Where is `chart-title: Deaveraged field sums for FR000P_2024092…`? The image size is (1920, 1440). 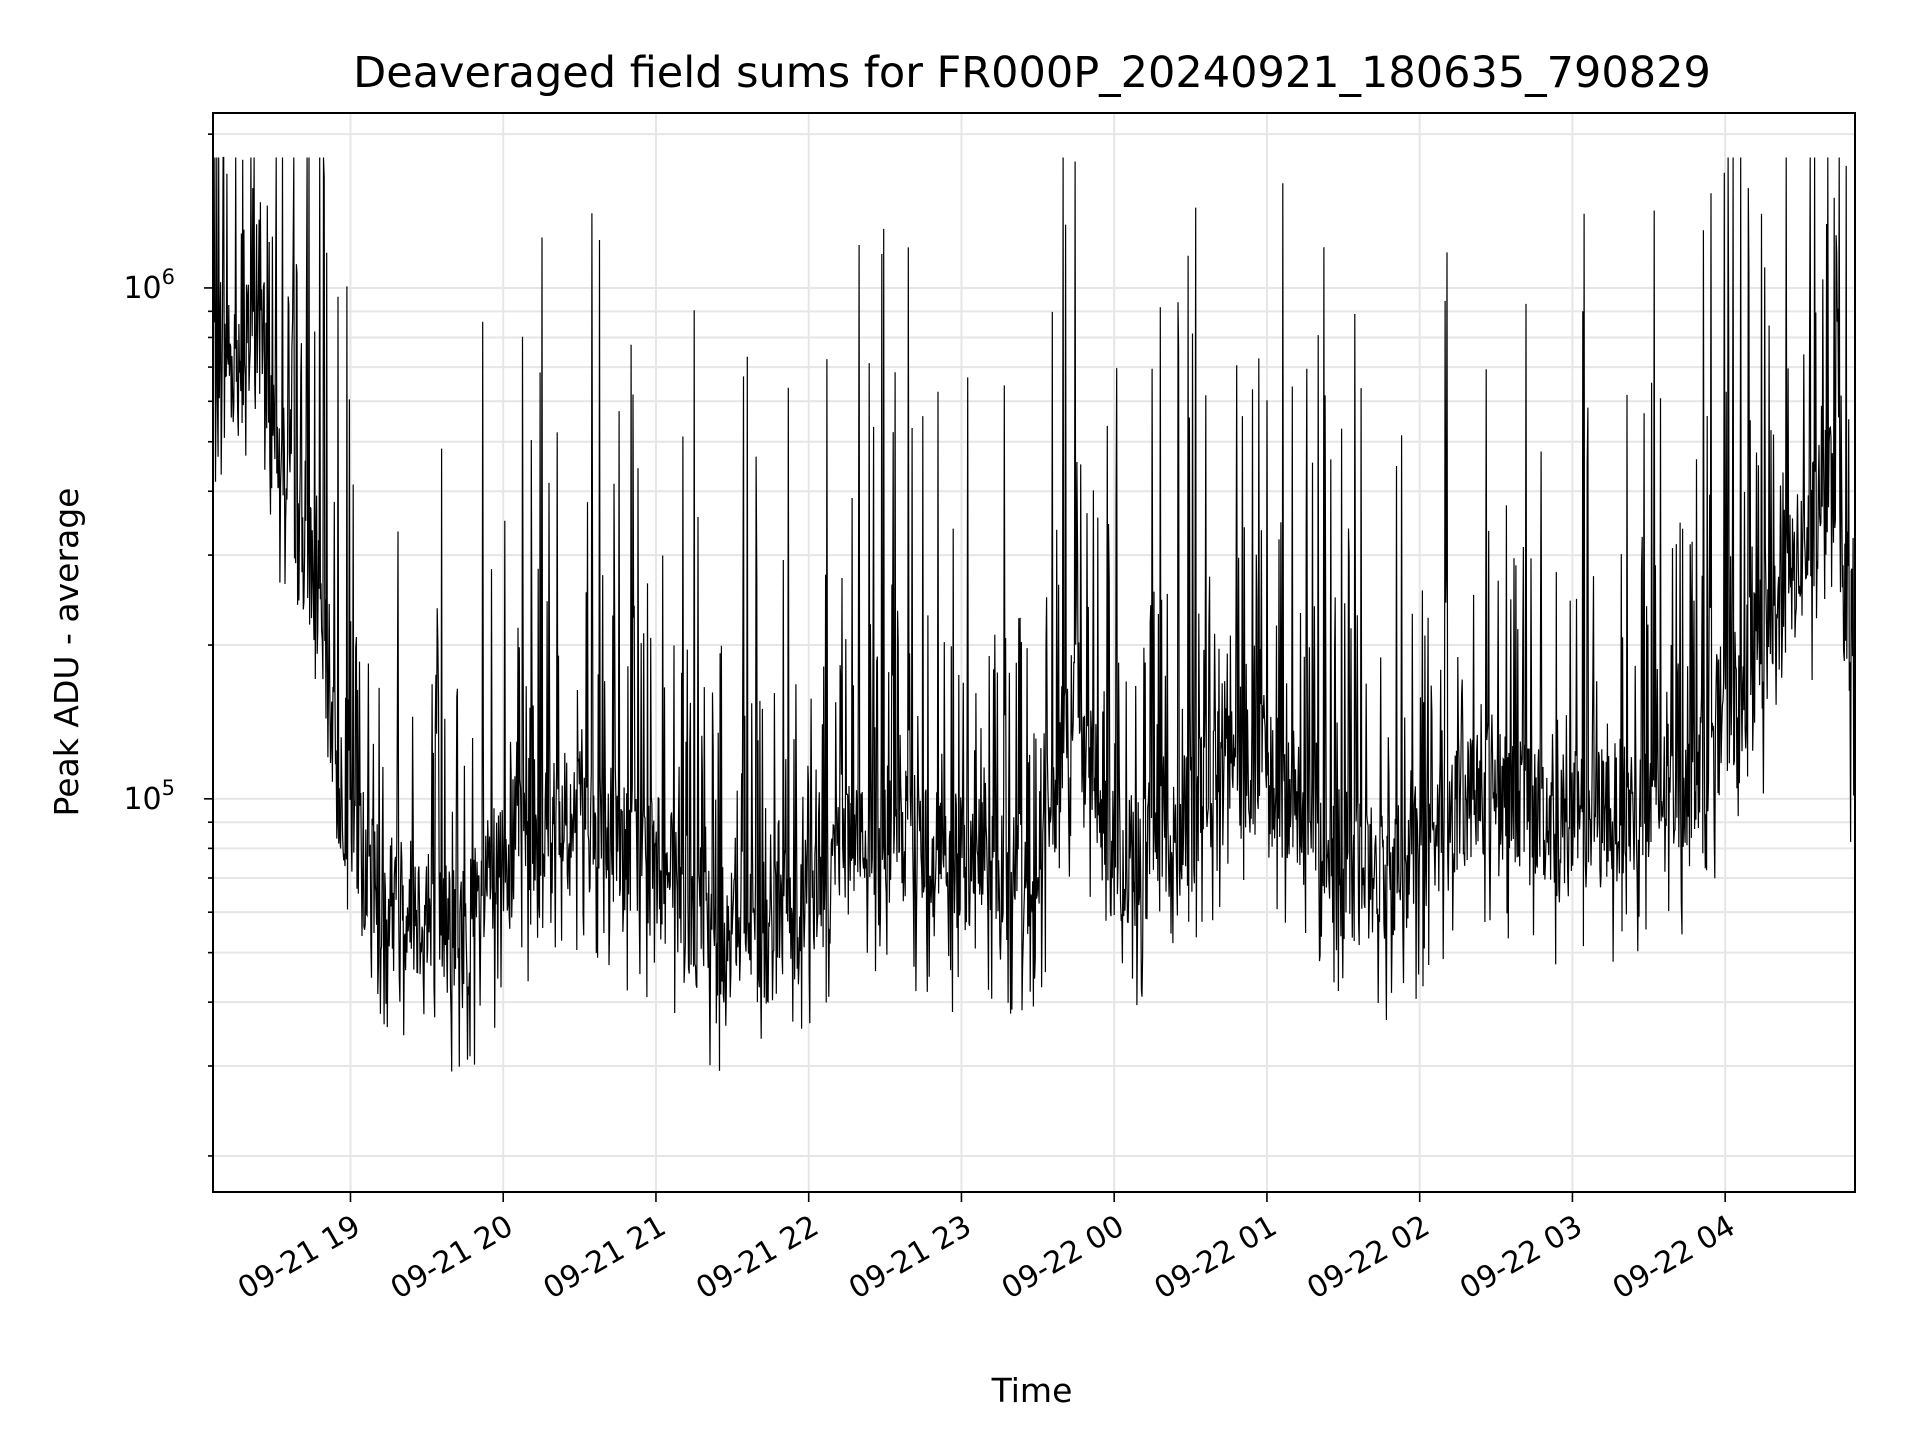 chart-title: Deaveraged field sums for FR000P_2024092… is located at coordinates (1032, 73).